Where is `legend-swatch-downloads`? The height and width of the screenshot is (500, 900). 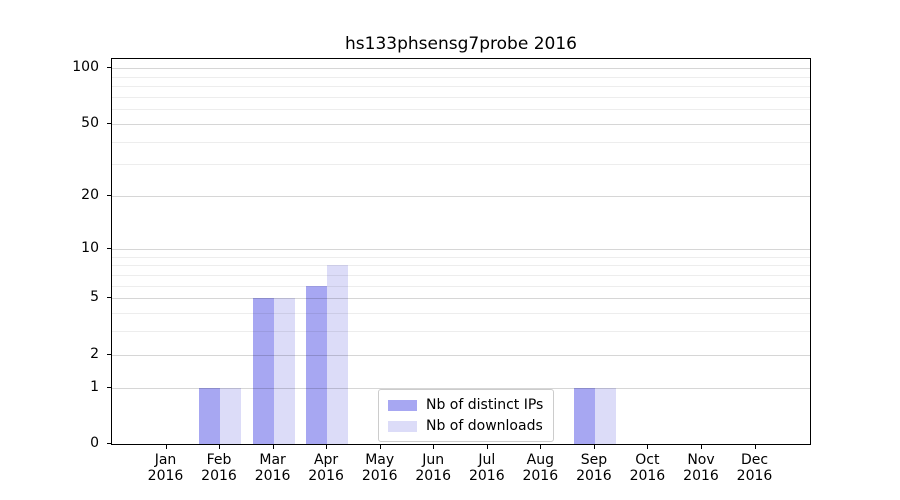
legend-swatch-downloads is located at coordinates (402, 426).